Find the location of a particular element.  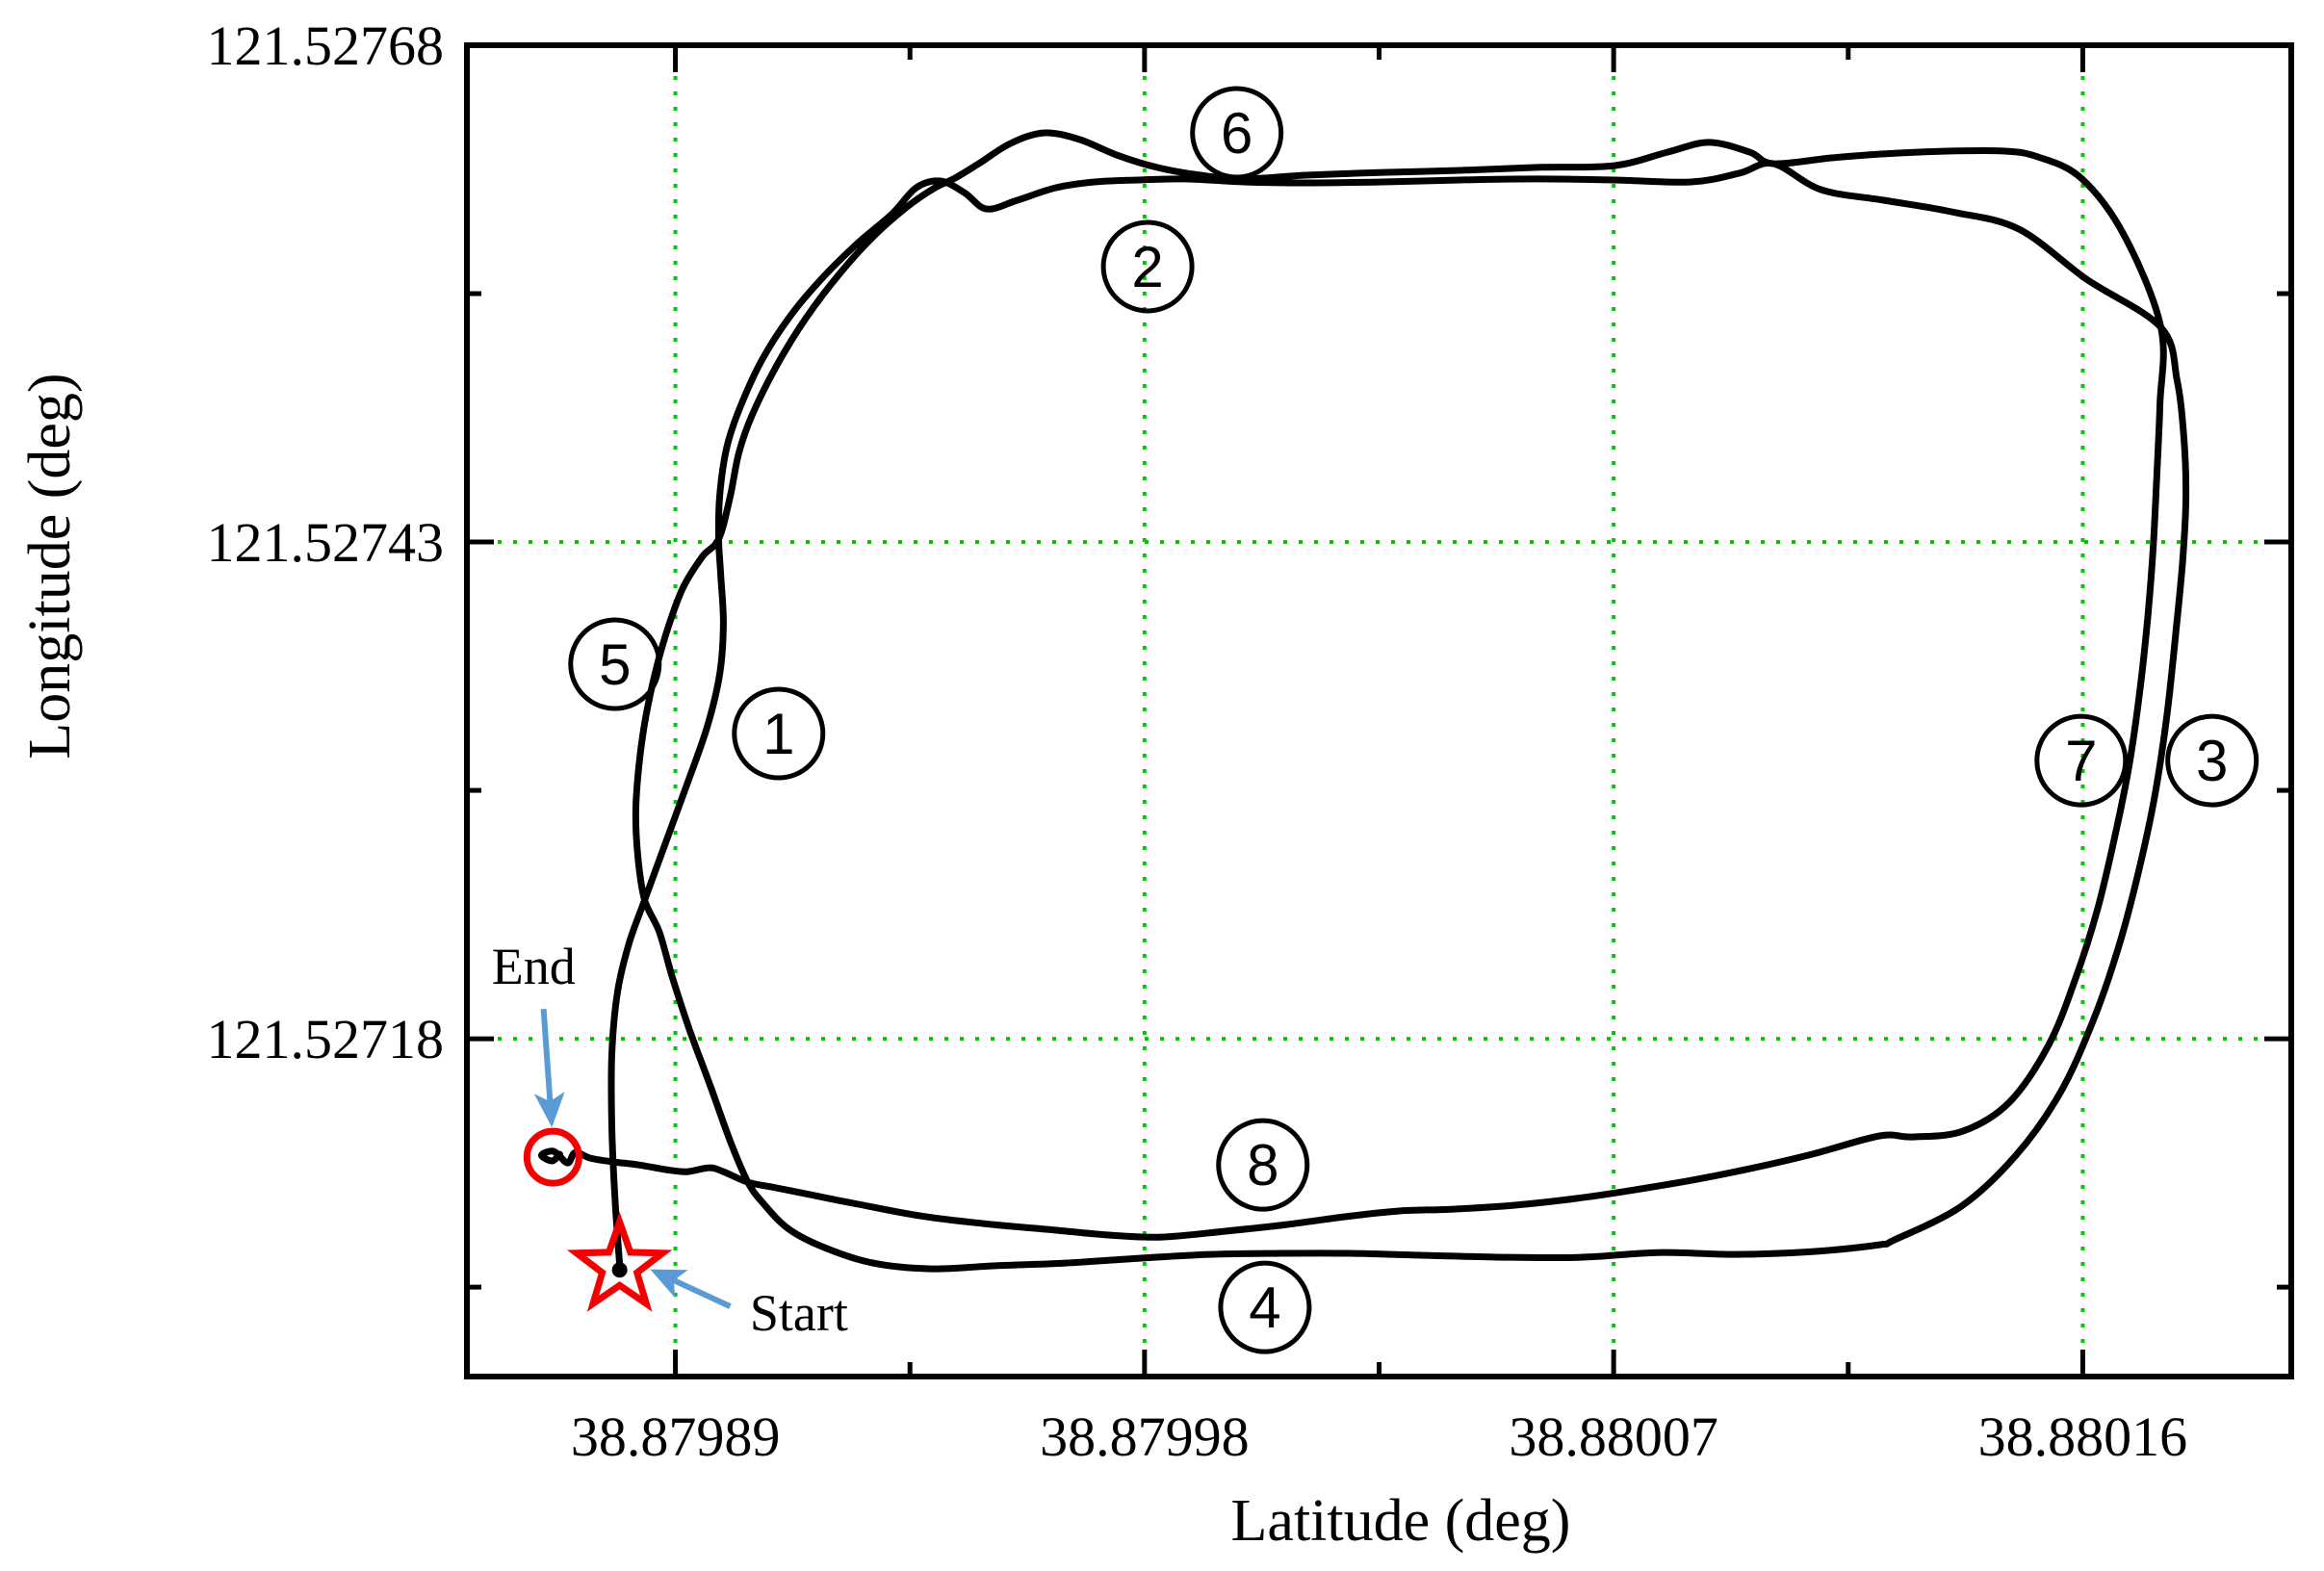

start-end-markers is located at coordinates (598, 1219).